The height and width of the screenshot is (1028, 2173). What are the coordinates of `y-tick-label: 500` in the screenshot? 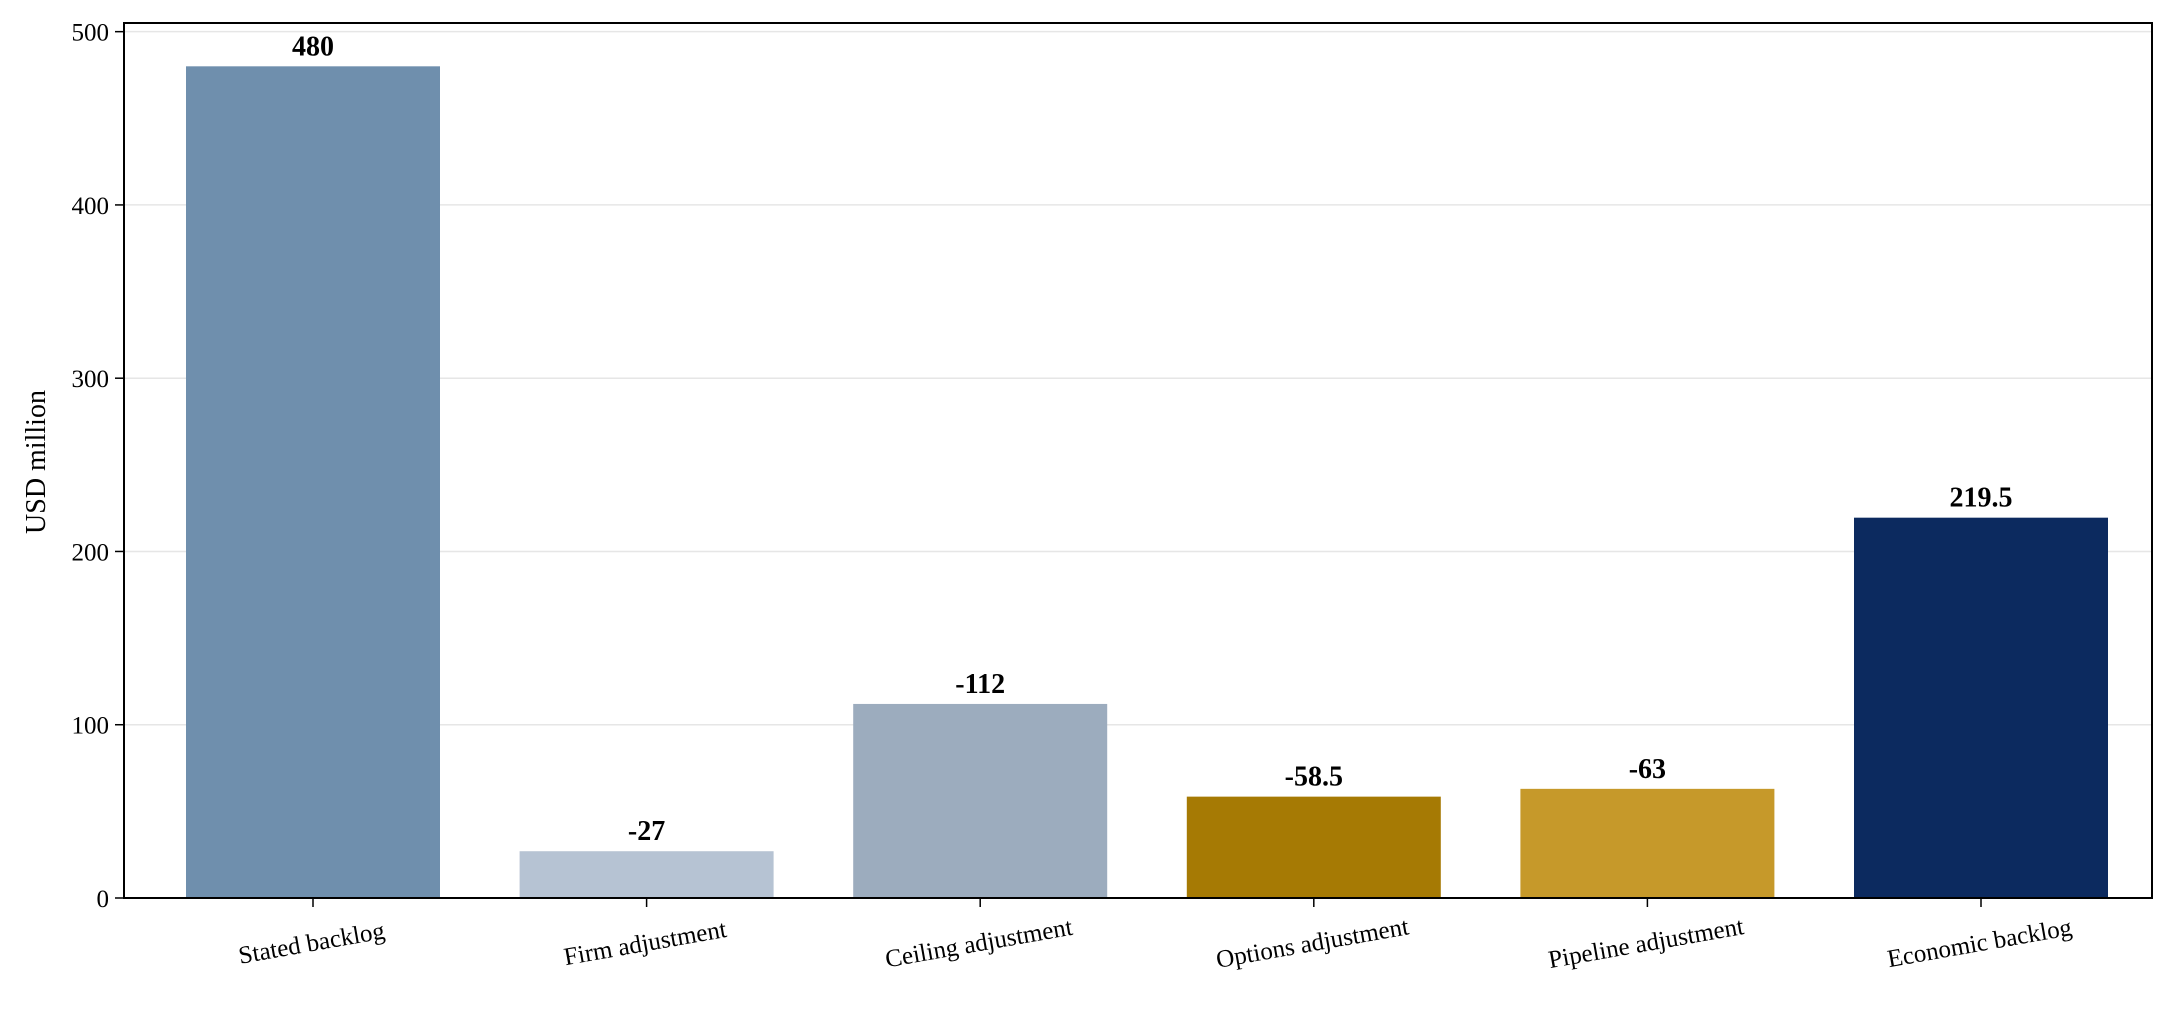 It's located at (91, 33).